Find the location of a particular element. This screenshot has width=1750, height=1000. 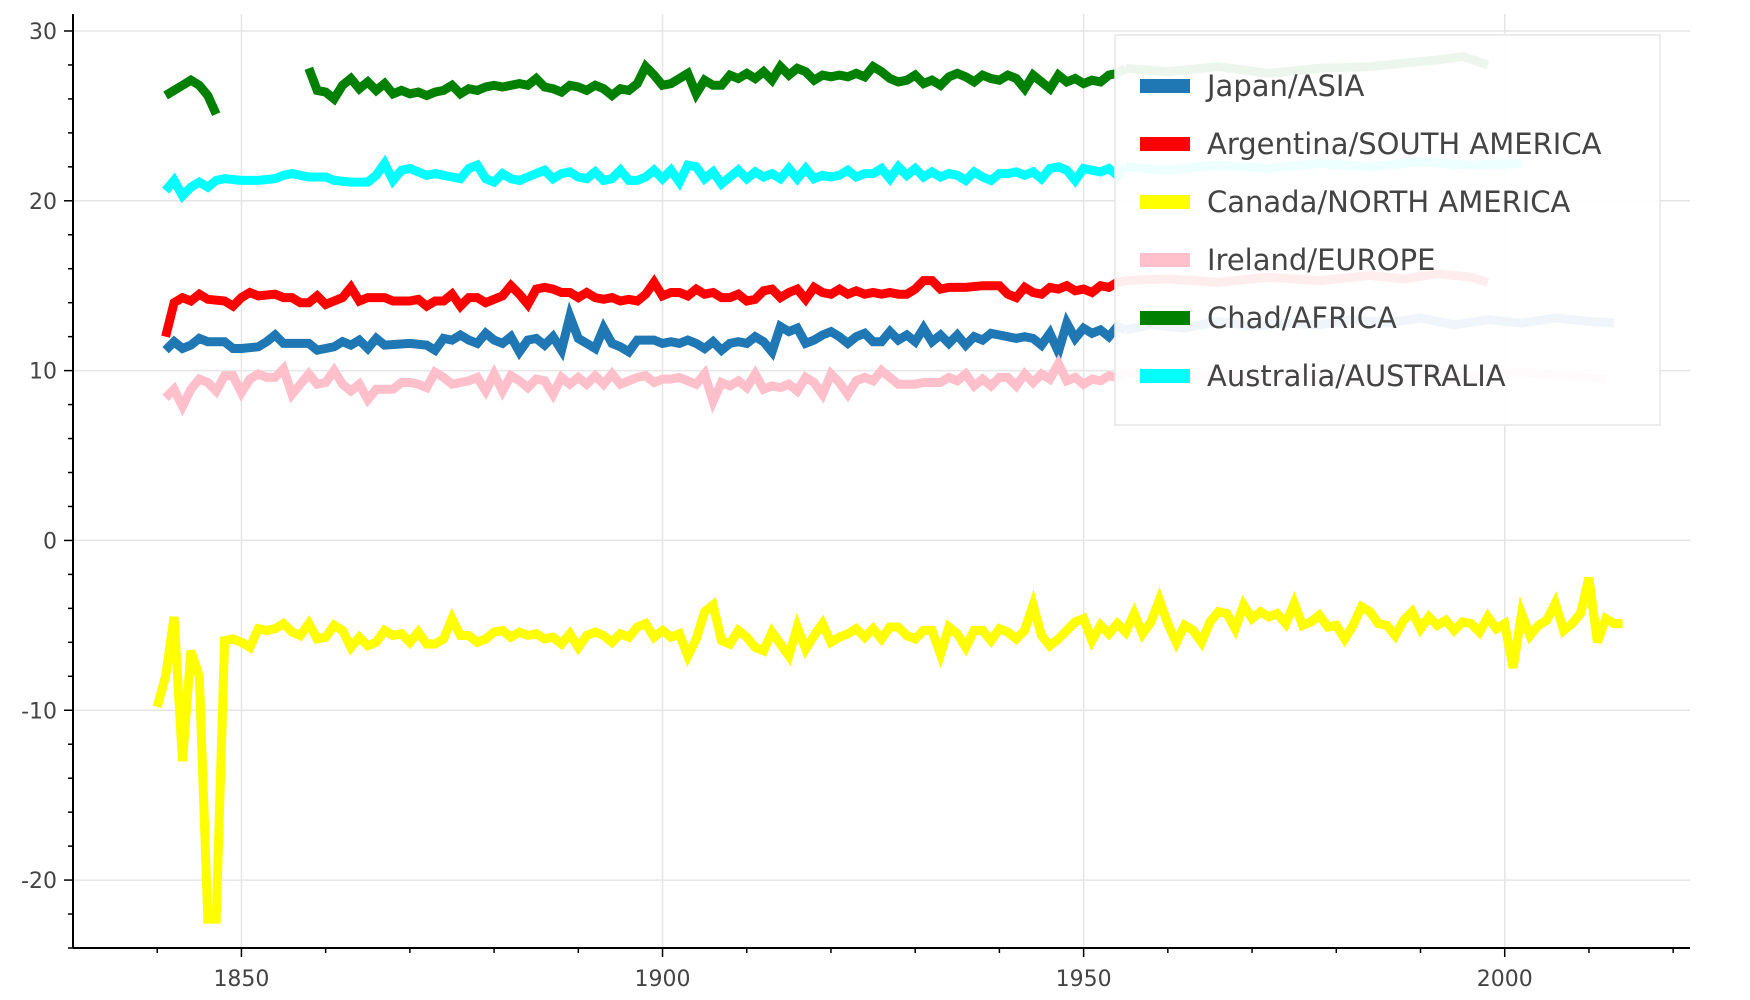

legend-label: Chad/AFRICA is located at coordinates (1302, 318).